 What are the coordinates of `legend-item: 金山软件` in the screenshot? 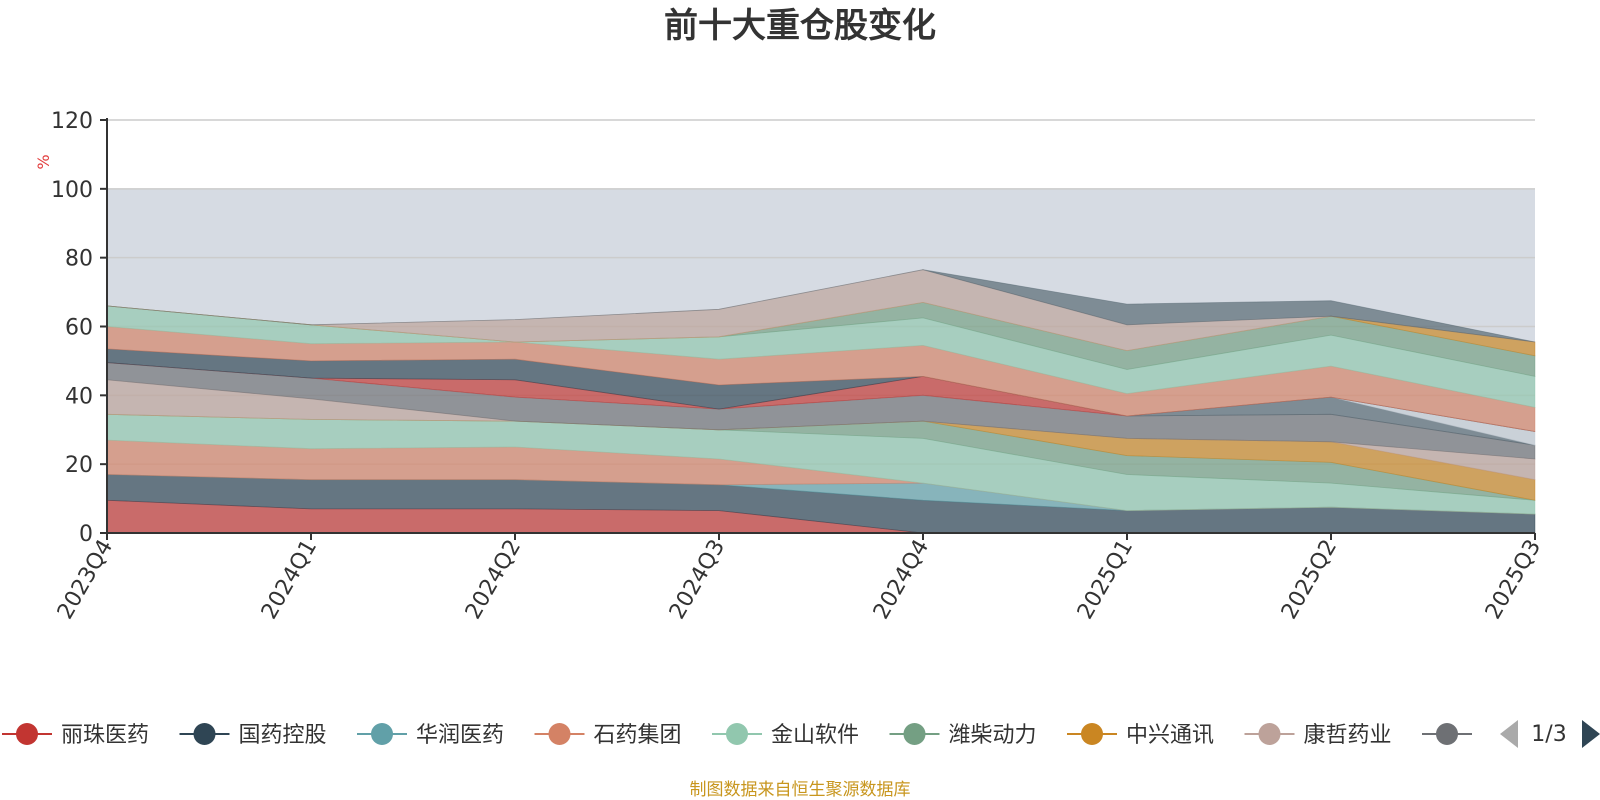 It's located at (785, 735).